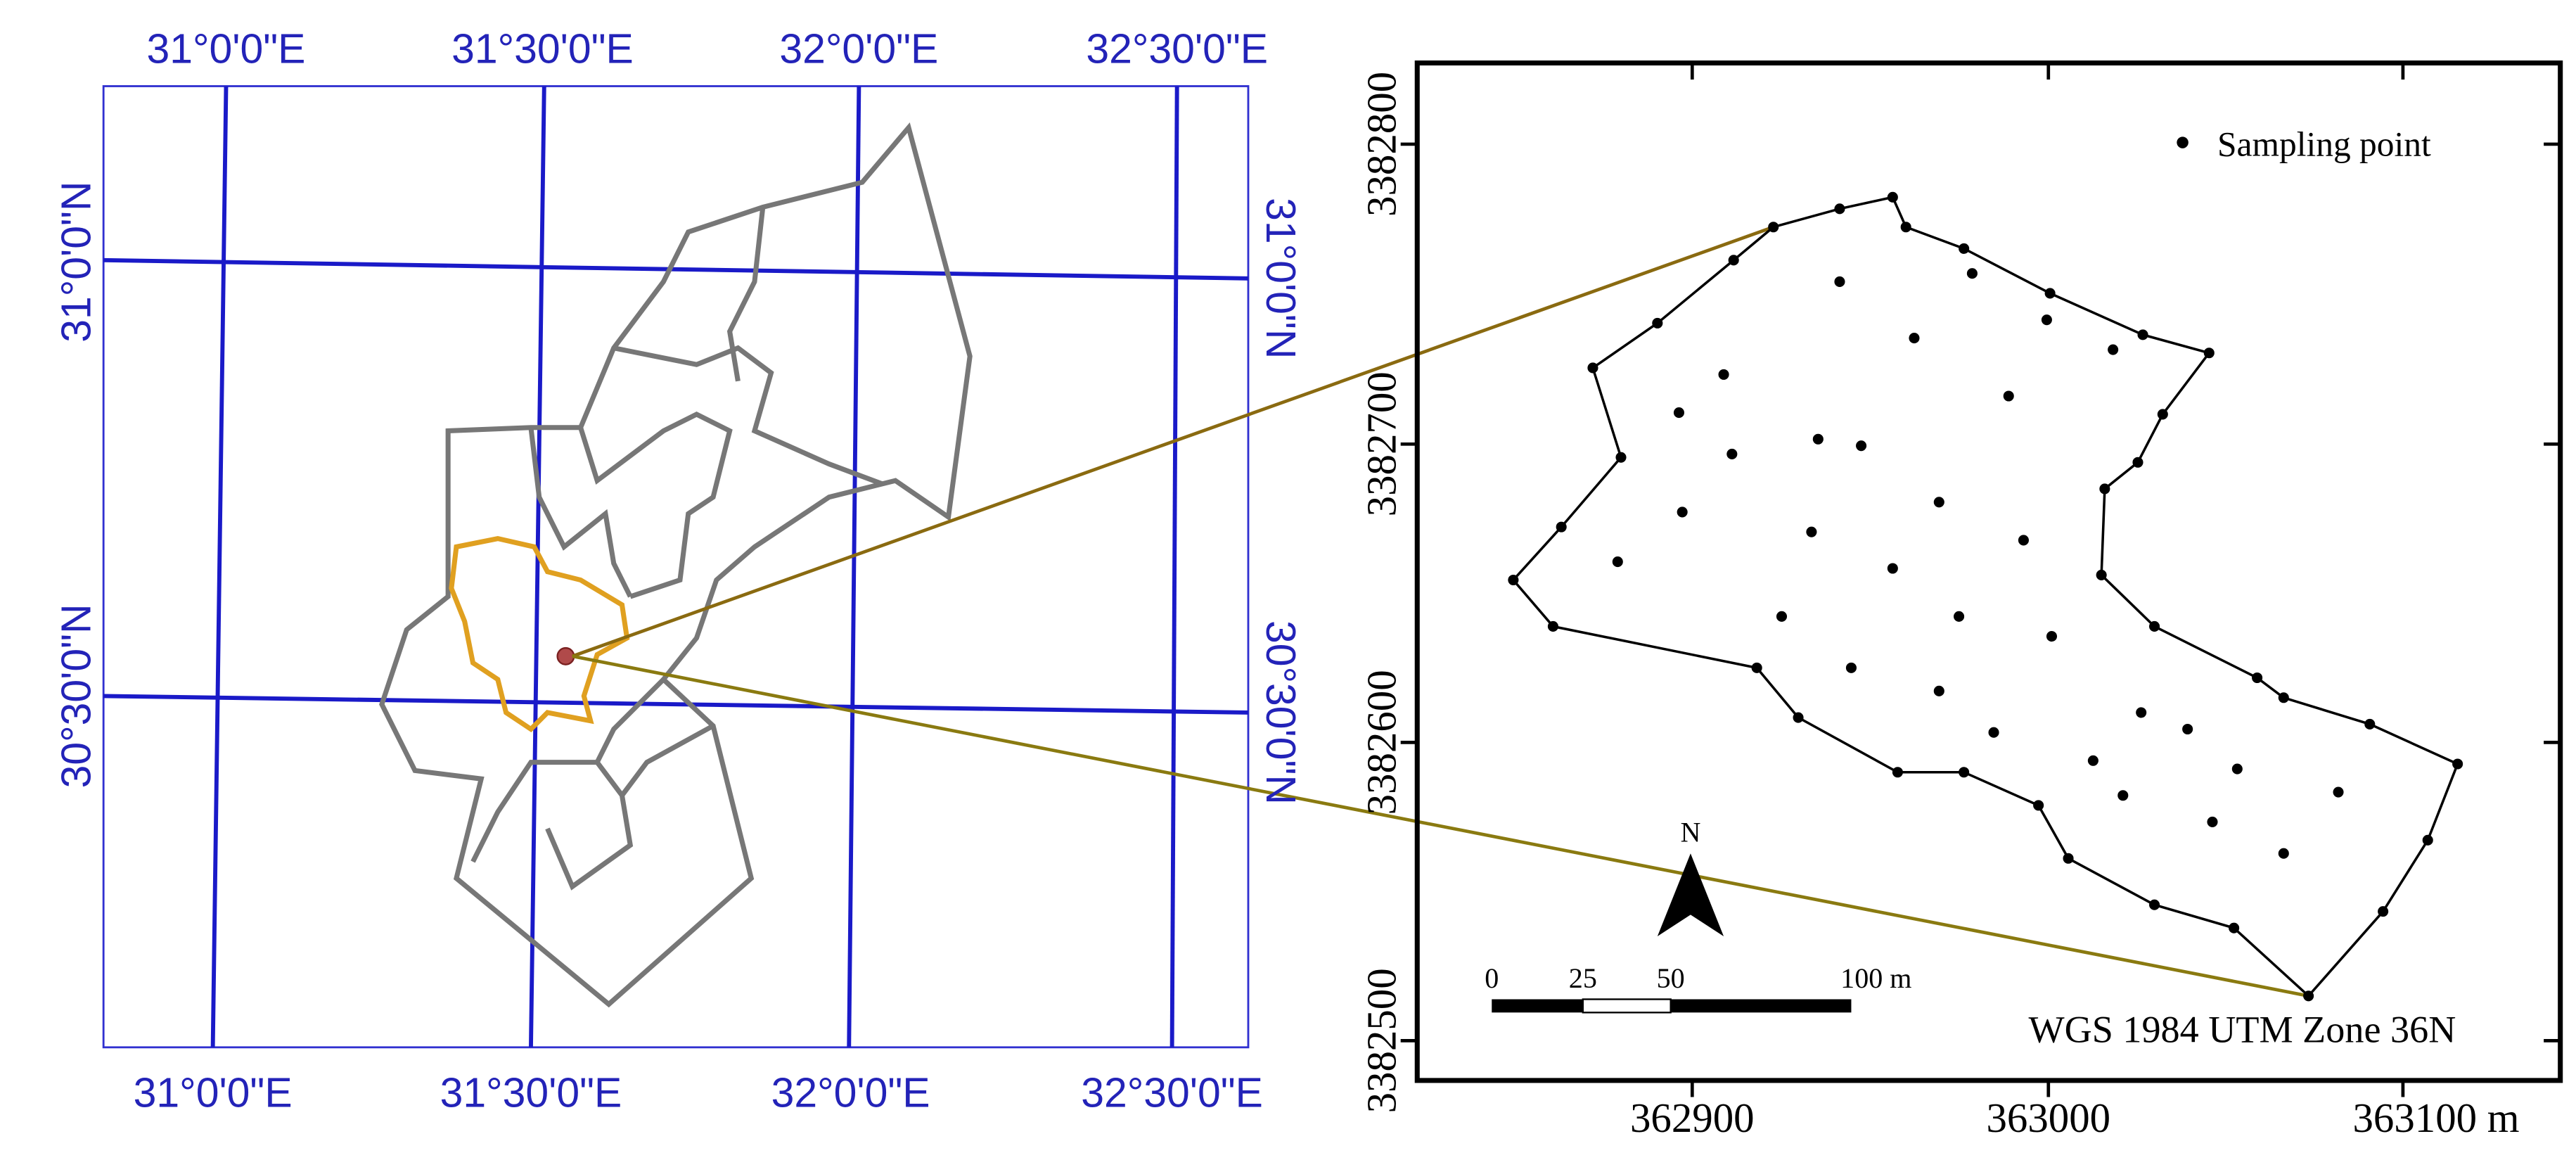 This screenshot has width=2576, height=1160. Describe the element at coordinates (2324, 144) in the screenshot. I see `legend-label: Sampling point` at that location.